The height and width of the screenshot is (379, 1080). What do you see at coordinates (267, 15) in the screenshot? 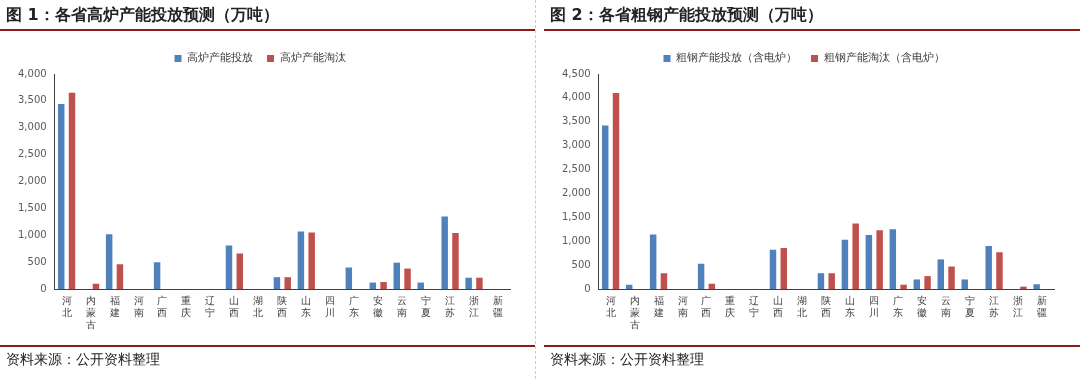
I see `chart-title: 图 1：各省高炉产能投放预测（万吨）` at bounding box center [267, 15].